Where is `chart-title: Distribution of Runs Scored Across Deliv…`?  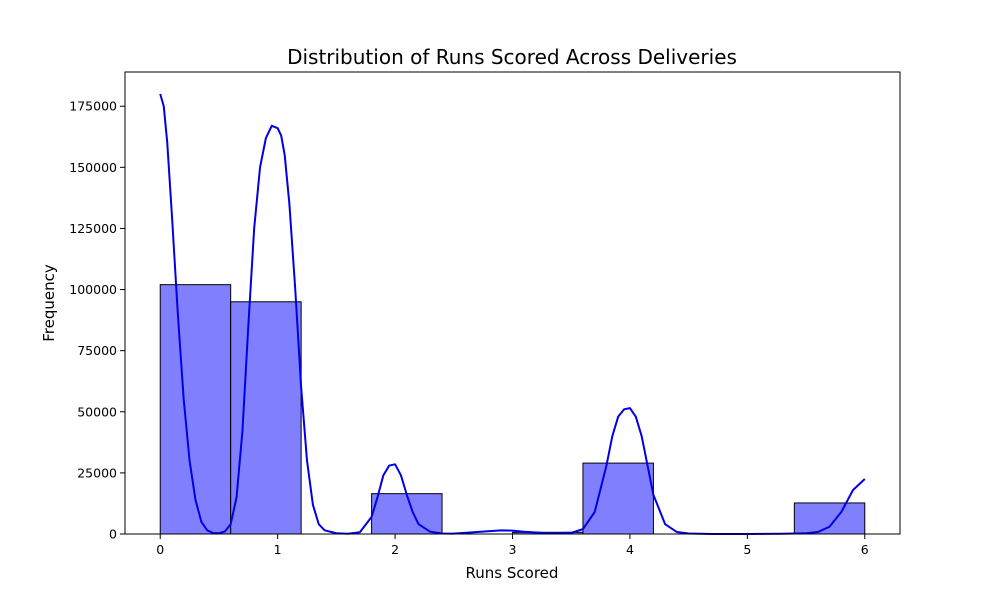
chart-title: Distribution of Runs Scored Across Deliv… is located at coordinates (512, 57).